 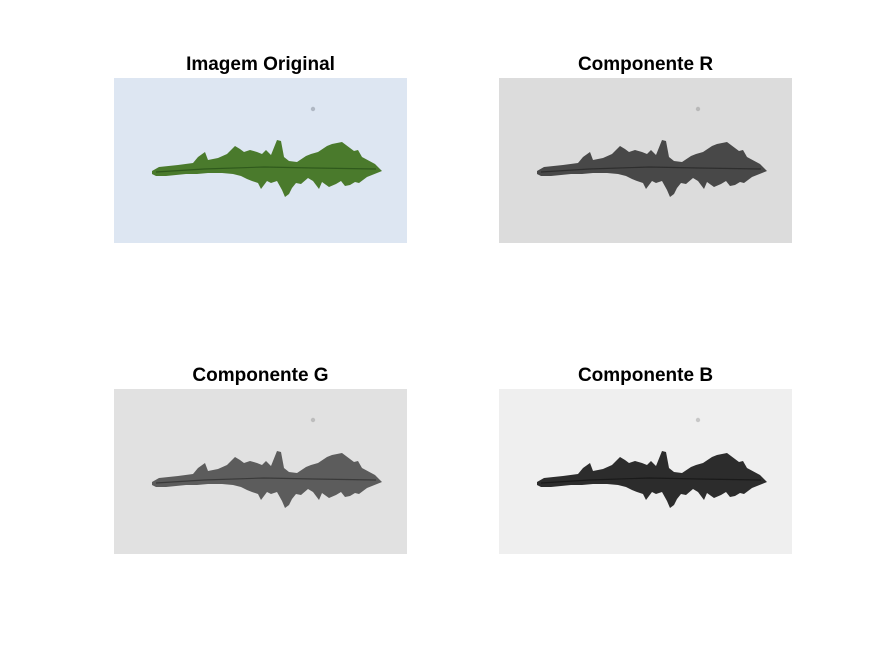 What do you see at coordinates (260, 64) in the screenshot?
I see `panel-title-original: Imagem Original` at bounding box center [260, 64].